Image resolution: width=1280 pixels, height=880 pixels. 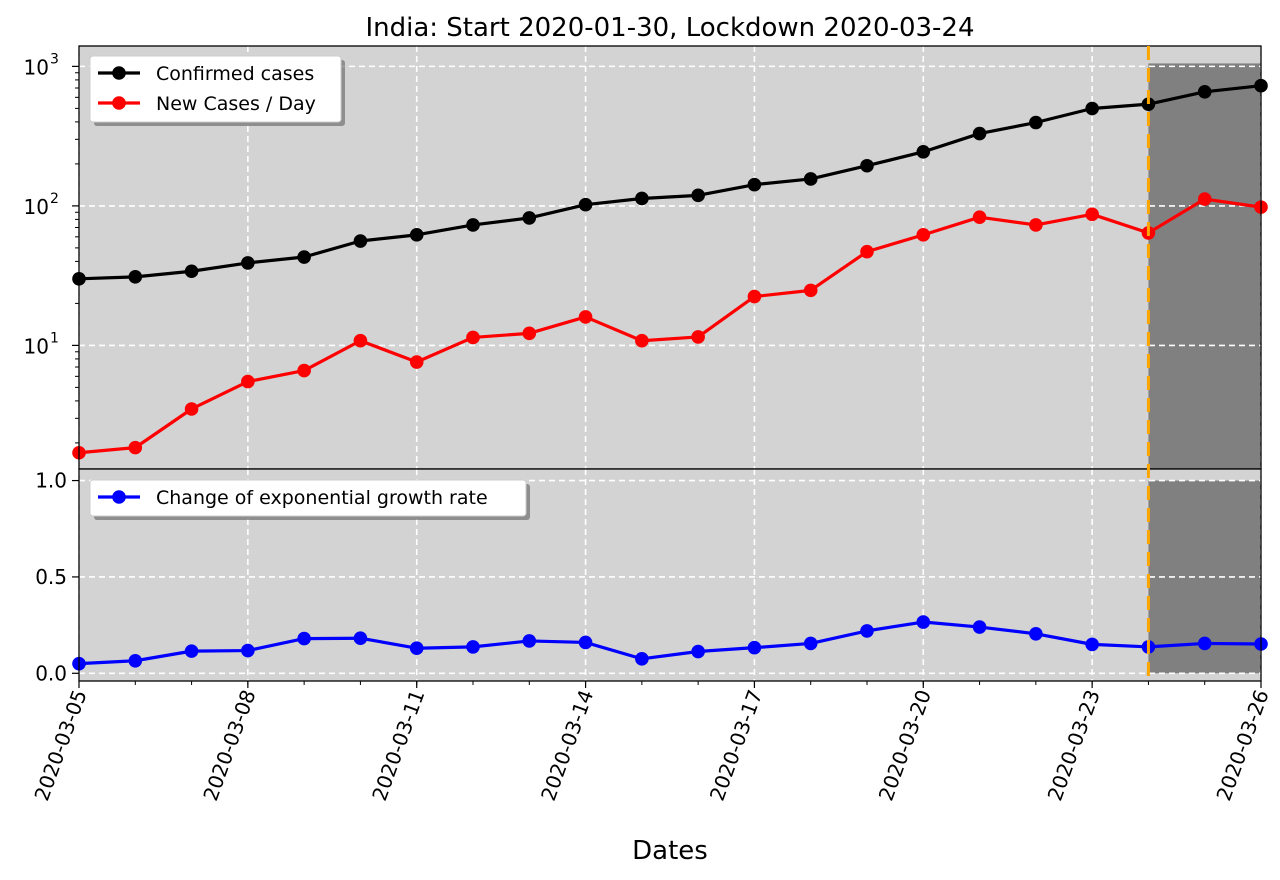 What do you see at coordinates (51, 577) in the screenshot?
I see `bottom-y-tick-label: 0.5` at bounding box center [51, 577].